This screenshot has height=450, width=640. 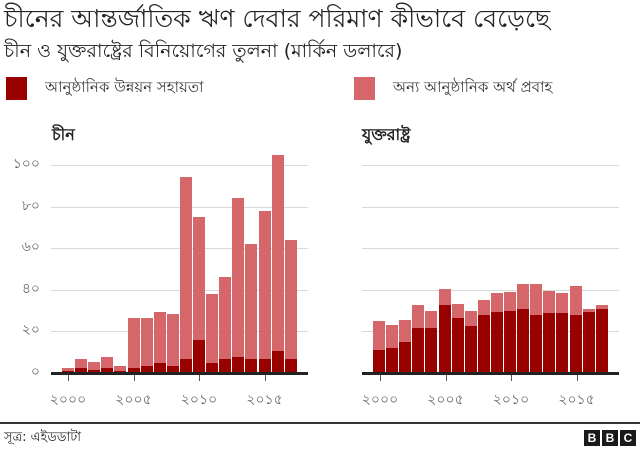 I want to click on bar-2010, so click(x=510, y=332).